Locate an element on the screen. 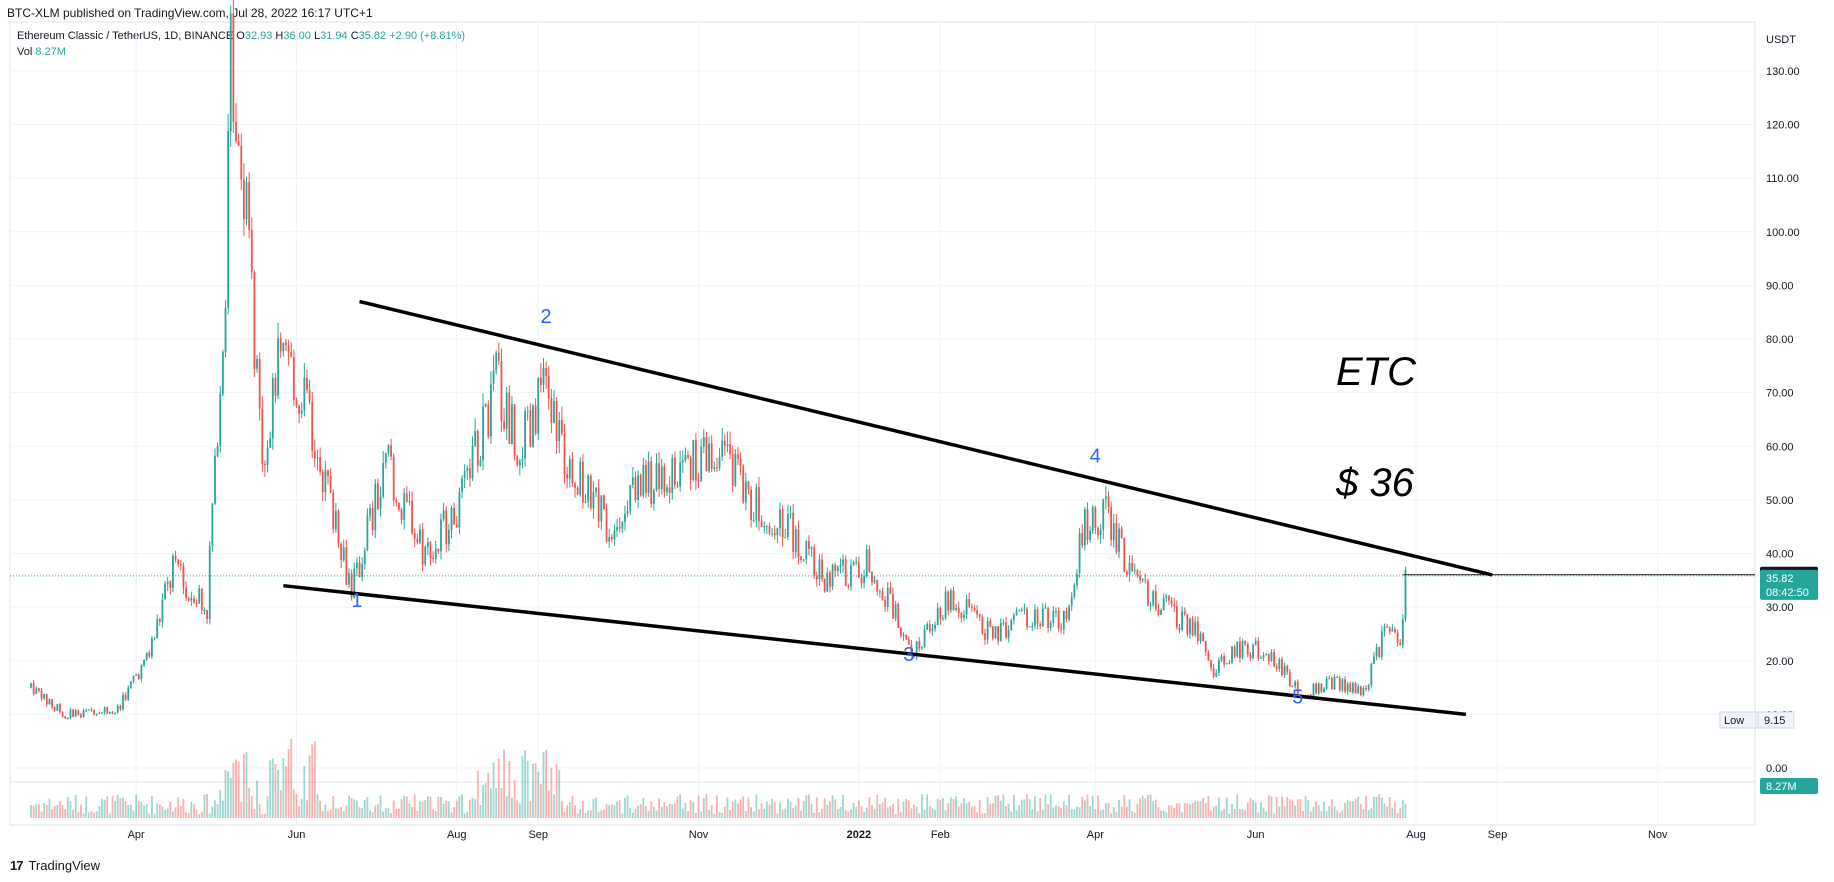  tradingview-logo-text: TradingView is located at coordinates (64, 865).